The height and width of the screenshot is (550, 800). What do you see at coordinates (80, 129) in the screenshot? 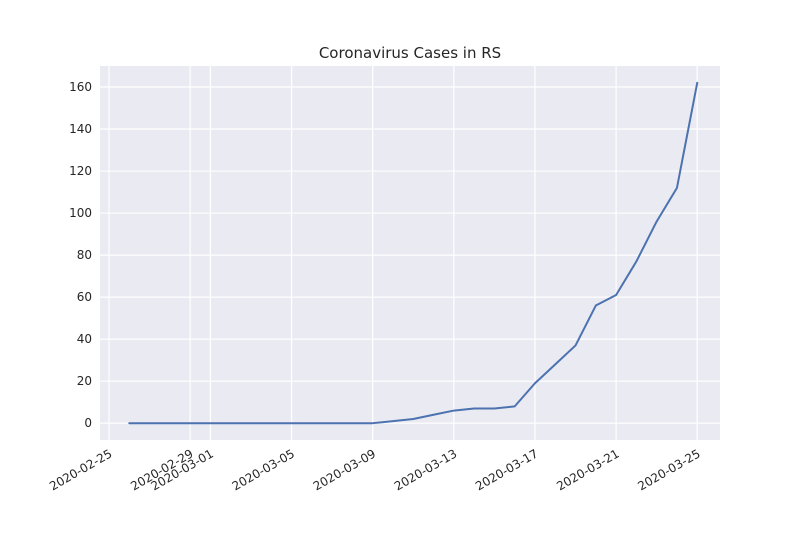
I see `y-tick-label: 140` at bounding box center [80, 129].